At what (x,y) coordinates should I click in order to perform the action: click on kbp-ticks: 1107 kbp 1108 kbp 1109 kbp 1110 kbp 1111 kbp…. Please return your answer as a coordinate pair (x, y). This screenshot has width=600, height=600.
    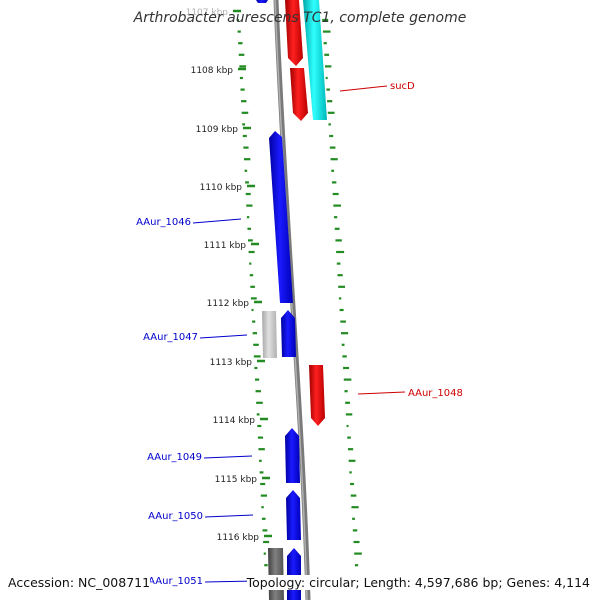
    Looking at the image, I should click on (229, 275).